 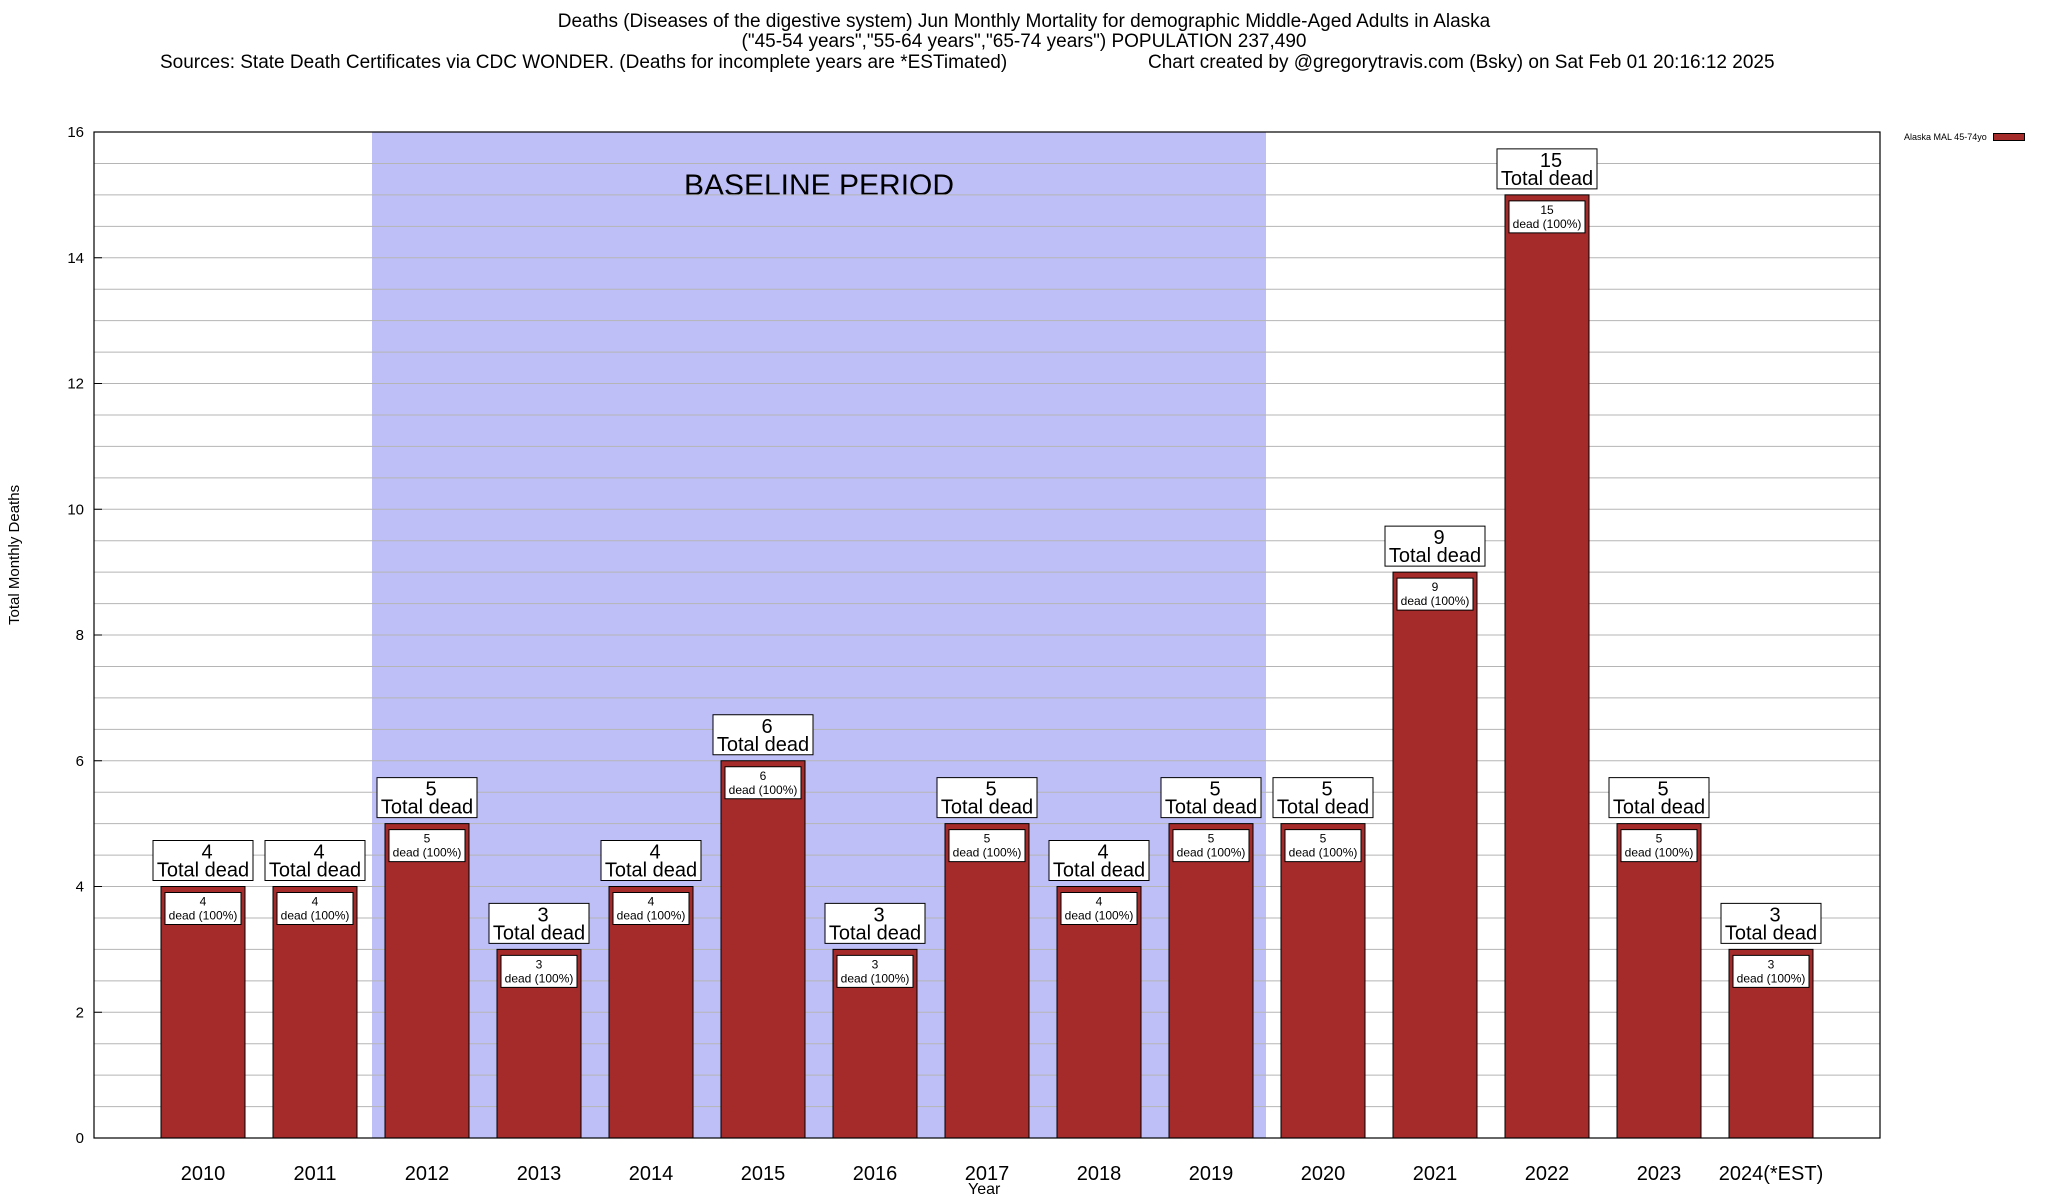 I want to click on top-label-count: 9, so click(x=1438, y=538).